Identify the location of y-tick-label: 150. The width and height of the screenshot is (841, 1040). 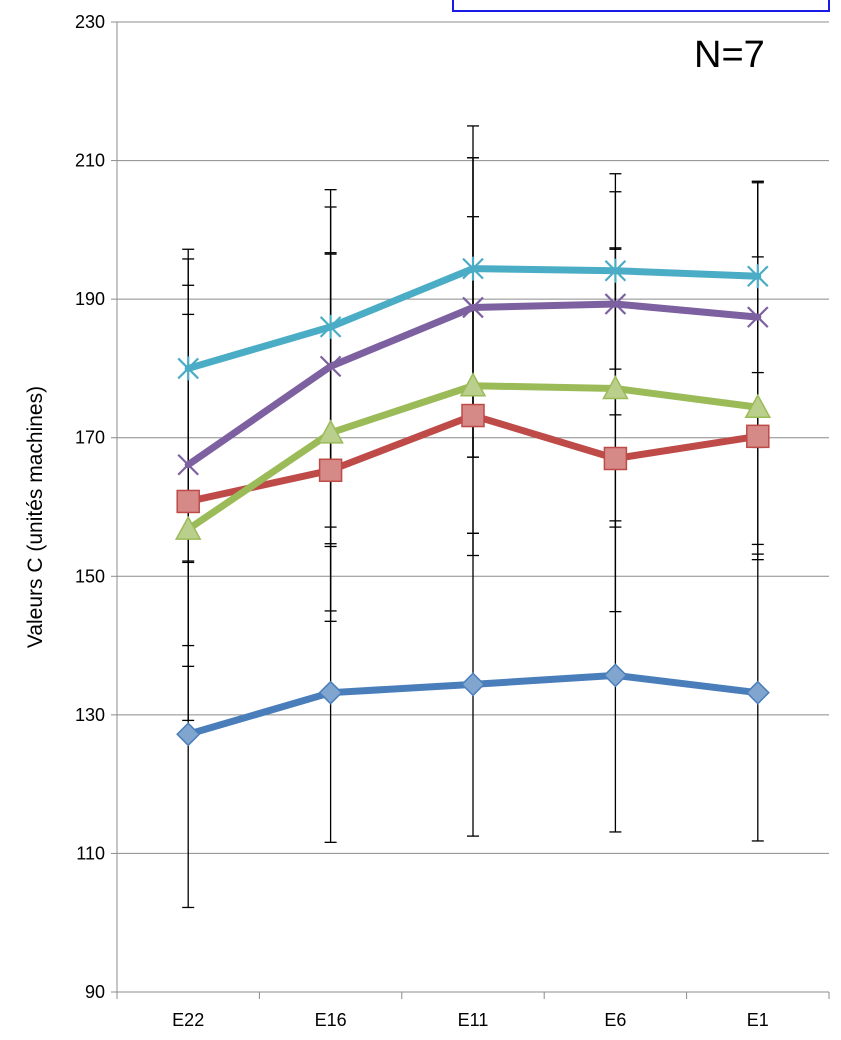
(90, 576).